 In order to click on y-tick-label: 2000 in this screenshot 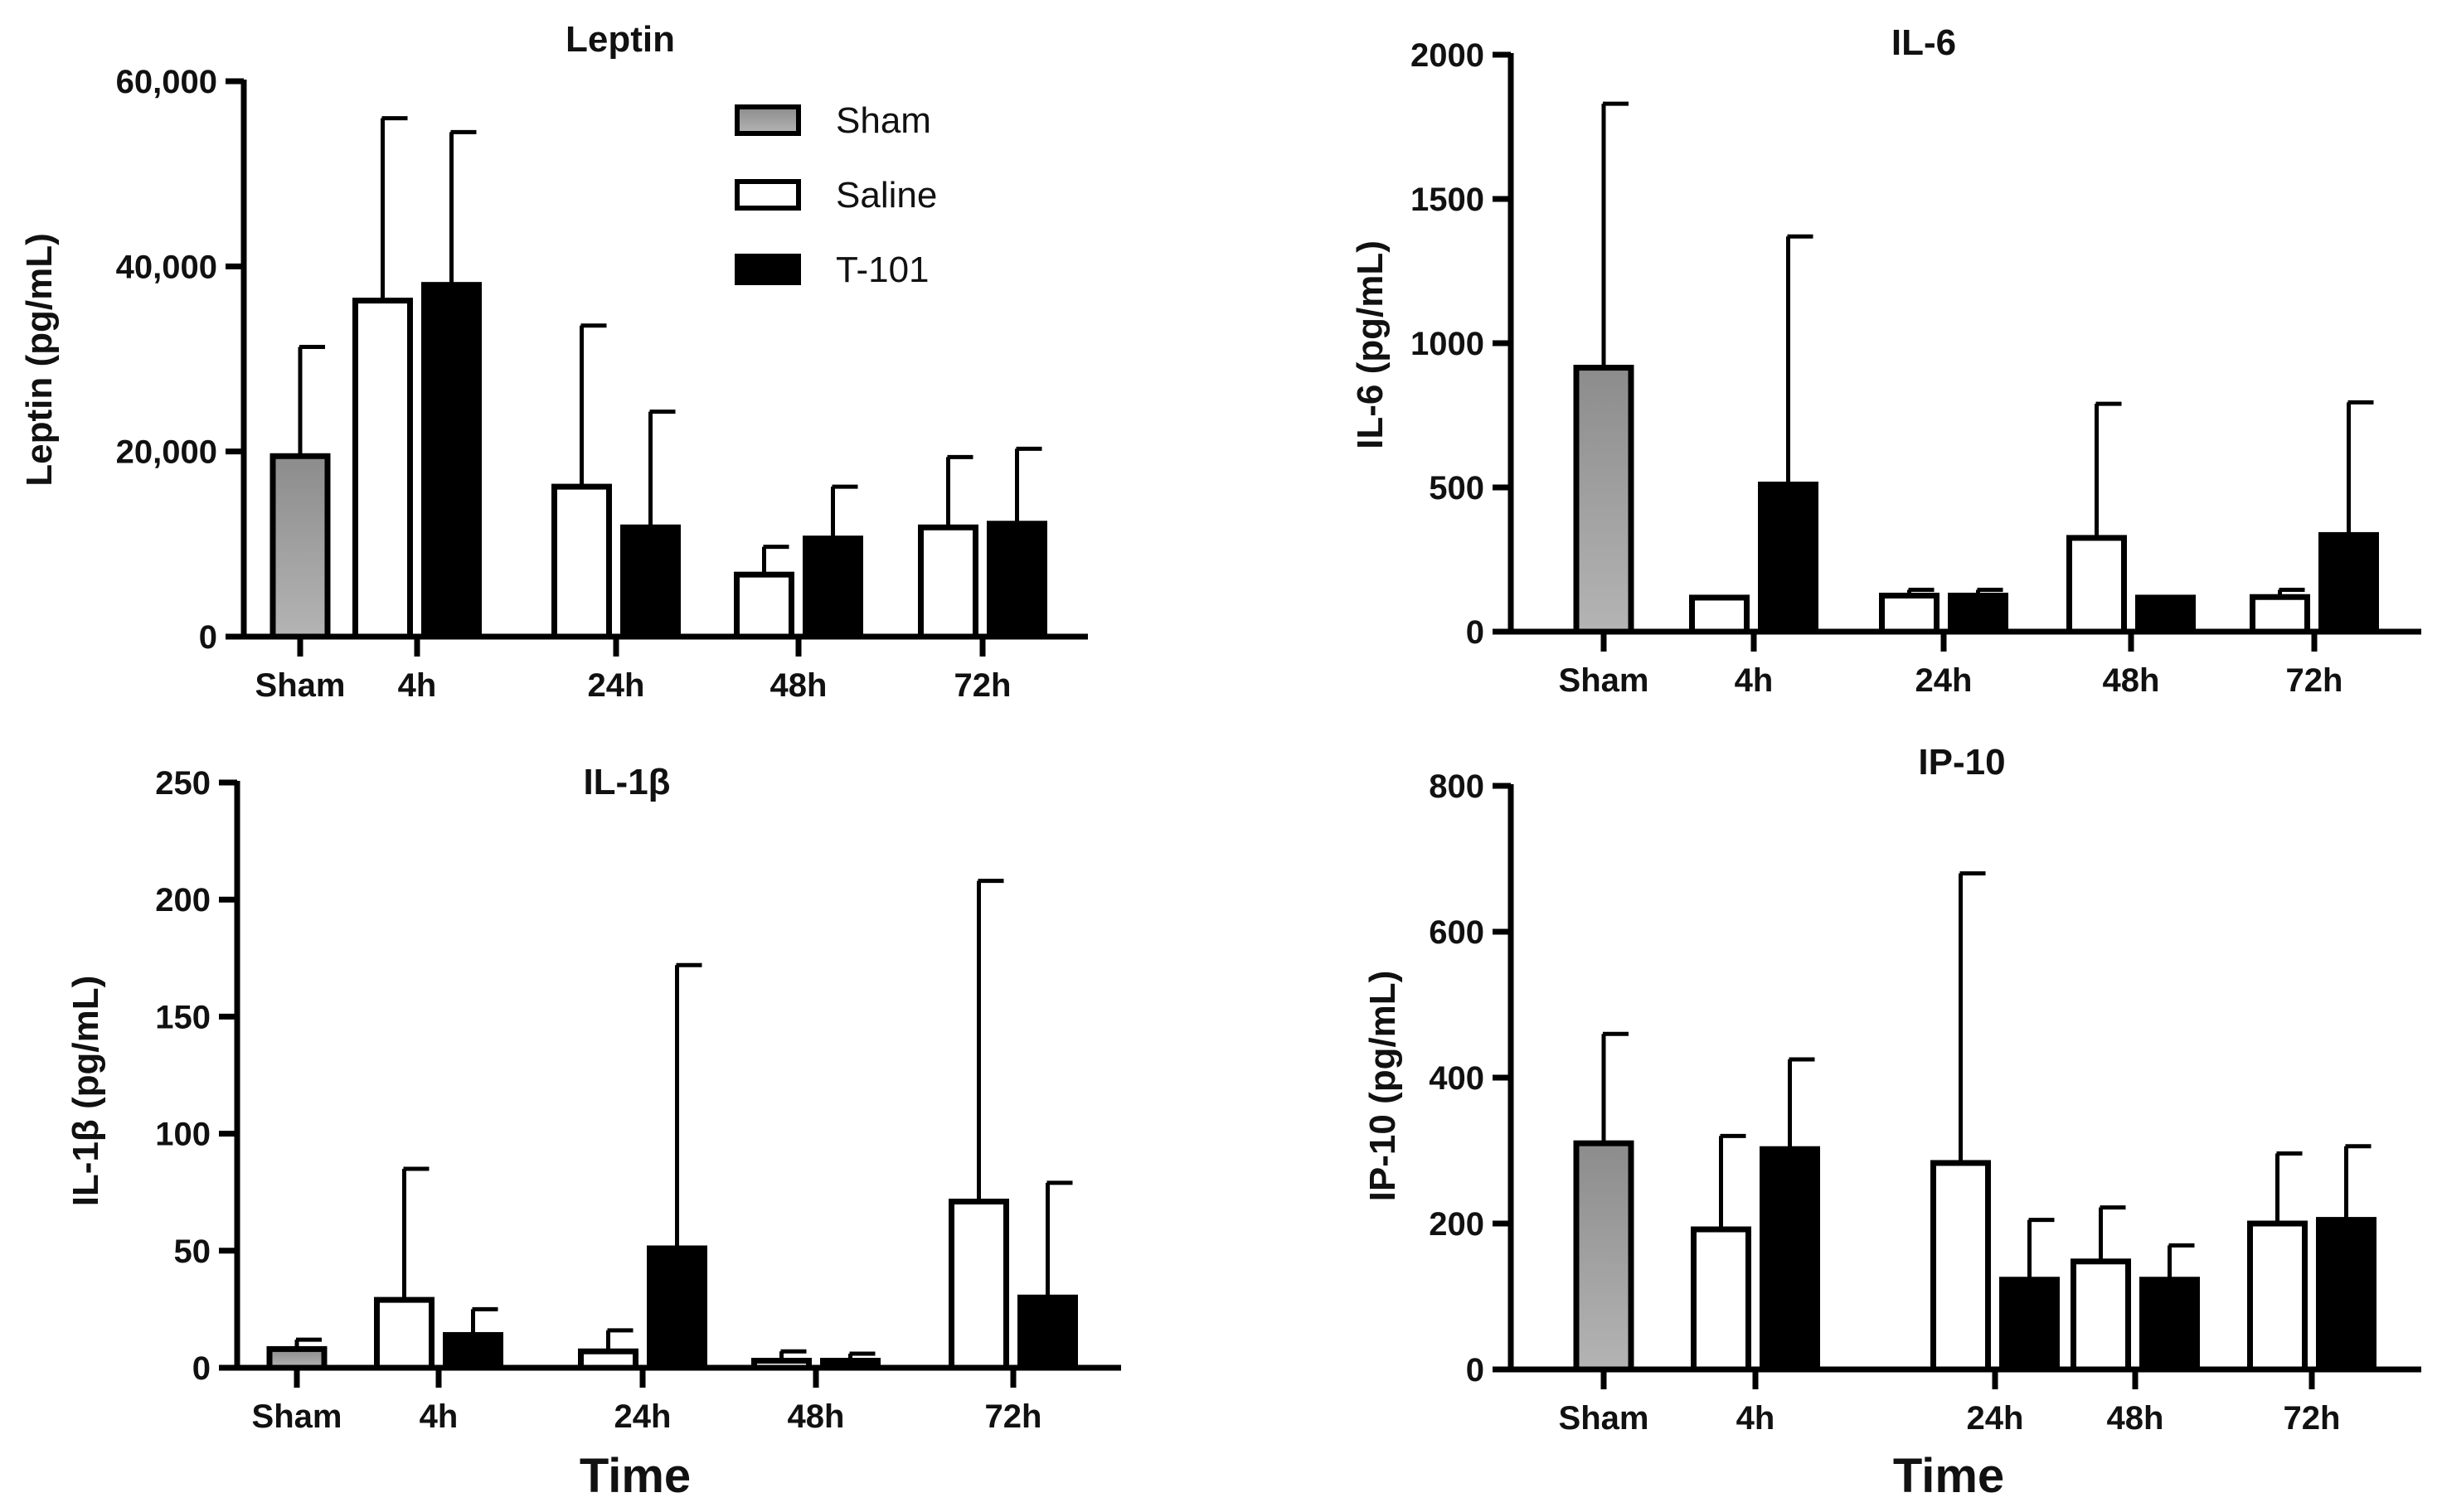, I will do `click(1447, 55)`.